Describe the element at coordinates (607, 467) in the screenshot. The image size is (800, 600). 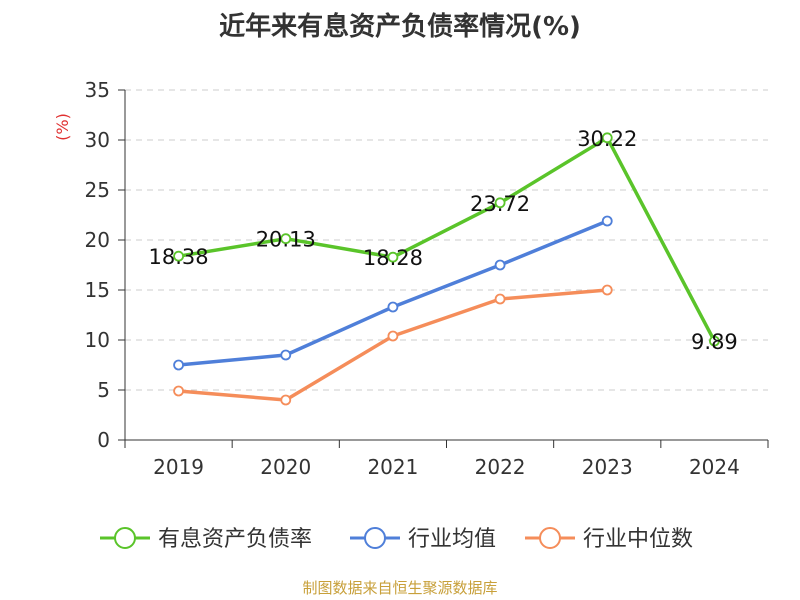
I see `x-tick-label: 2023` at that location.